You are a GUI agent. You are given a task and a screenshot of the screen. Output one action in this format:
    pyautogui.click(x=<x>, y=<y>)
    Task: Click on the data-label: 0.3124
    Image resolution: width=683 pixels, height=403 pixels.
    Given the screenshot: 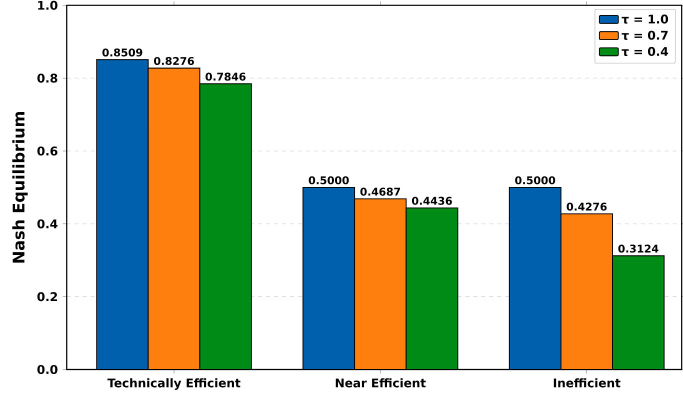 What is the action you would take?
    pyautogui.click(x=638, y=248)
    